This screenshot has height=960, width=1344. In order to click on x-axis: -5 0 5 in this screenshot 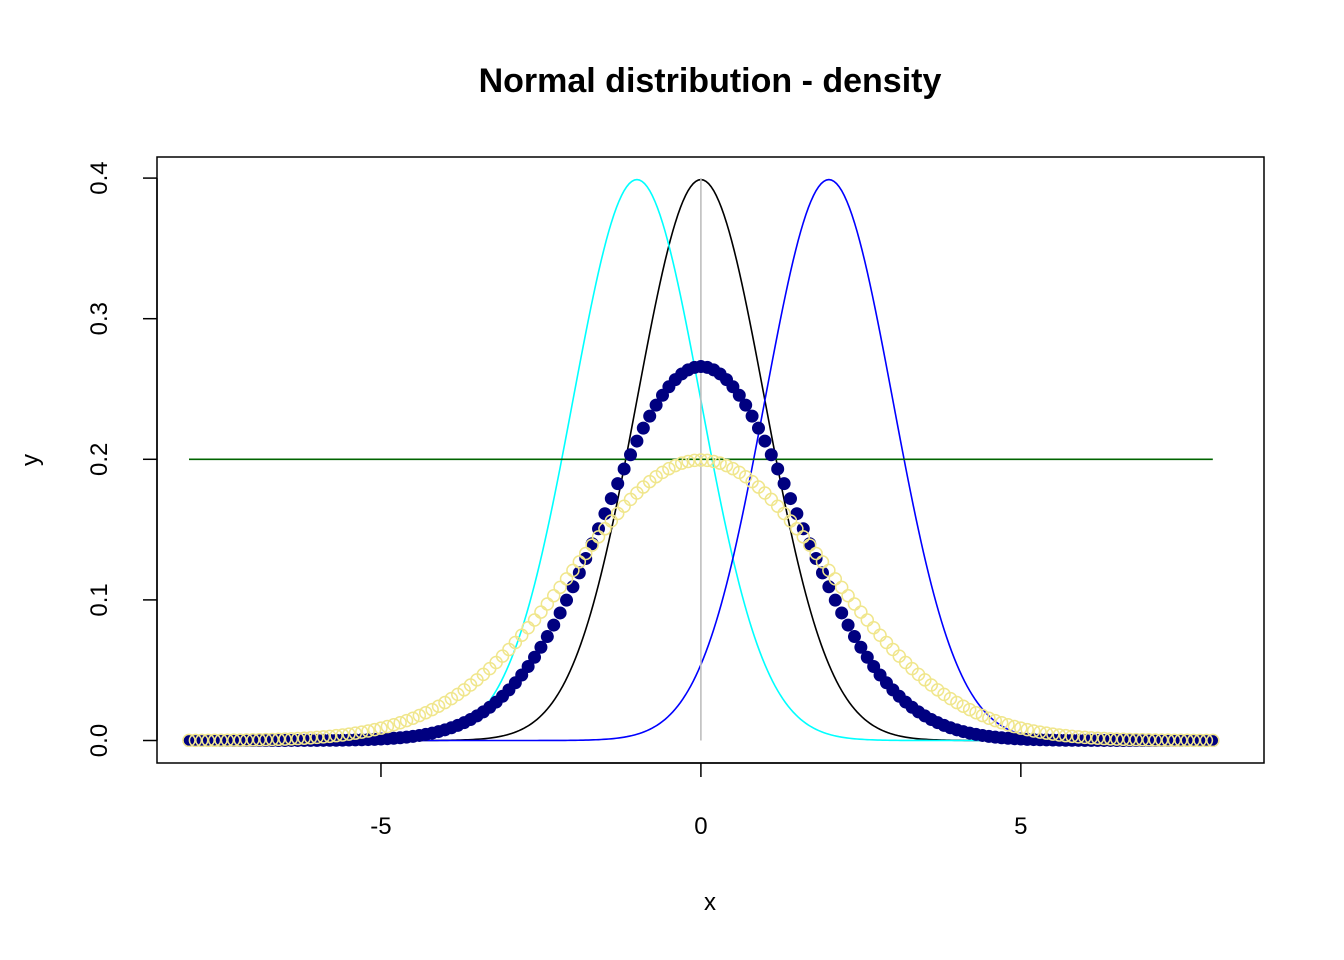, I will do `click(699, 801)`.